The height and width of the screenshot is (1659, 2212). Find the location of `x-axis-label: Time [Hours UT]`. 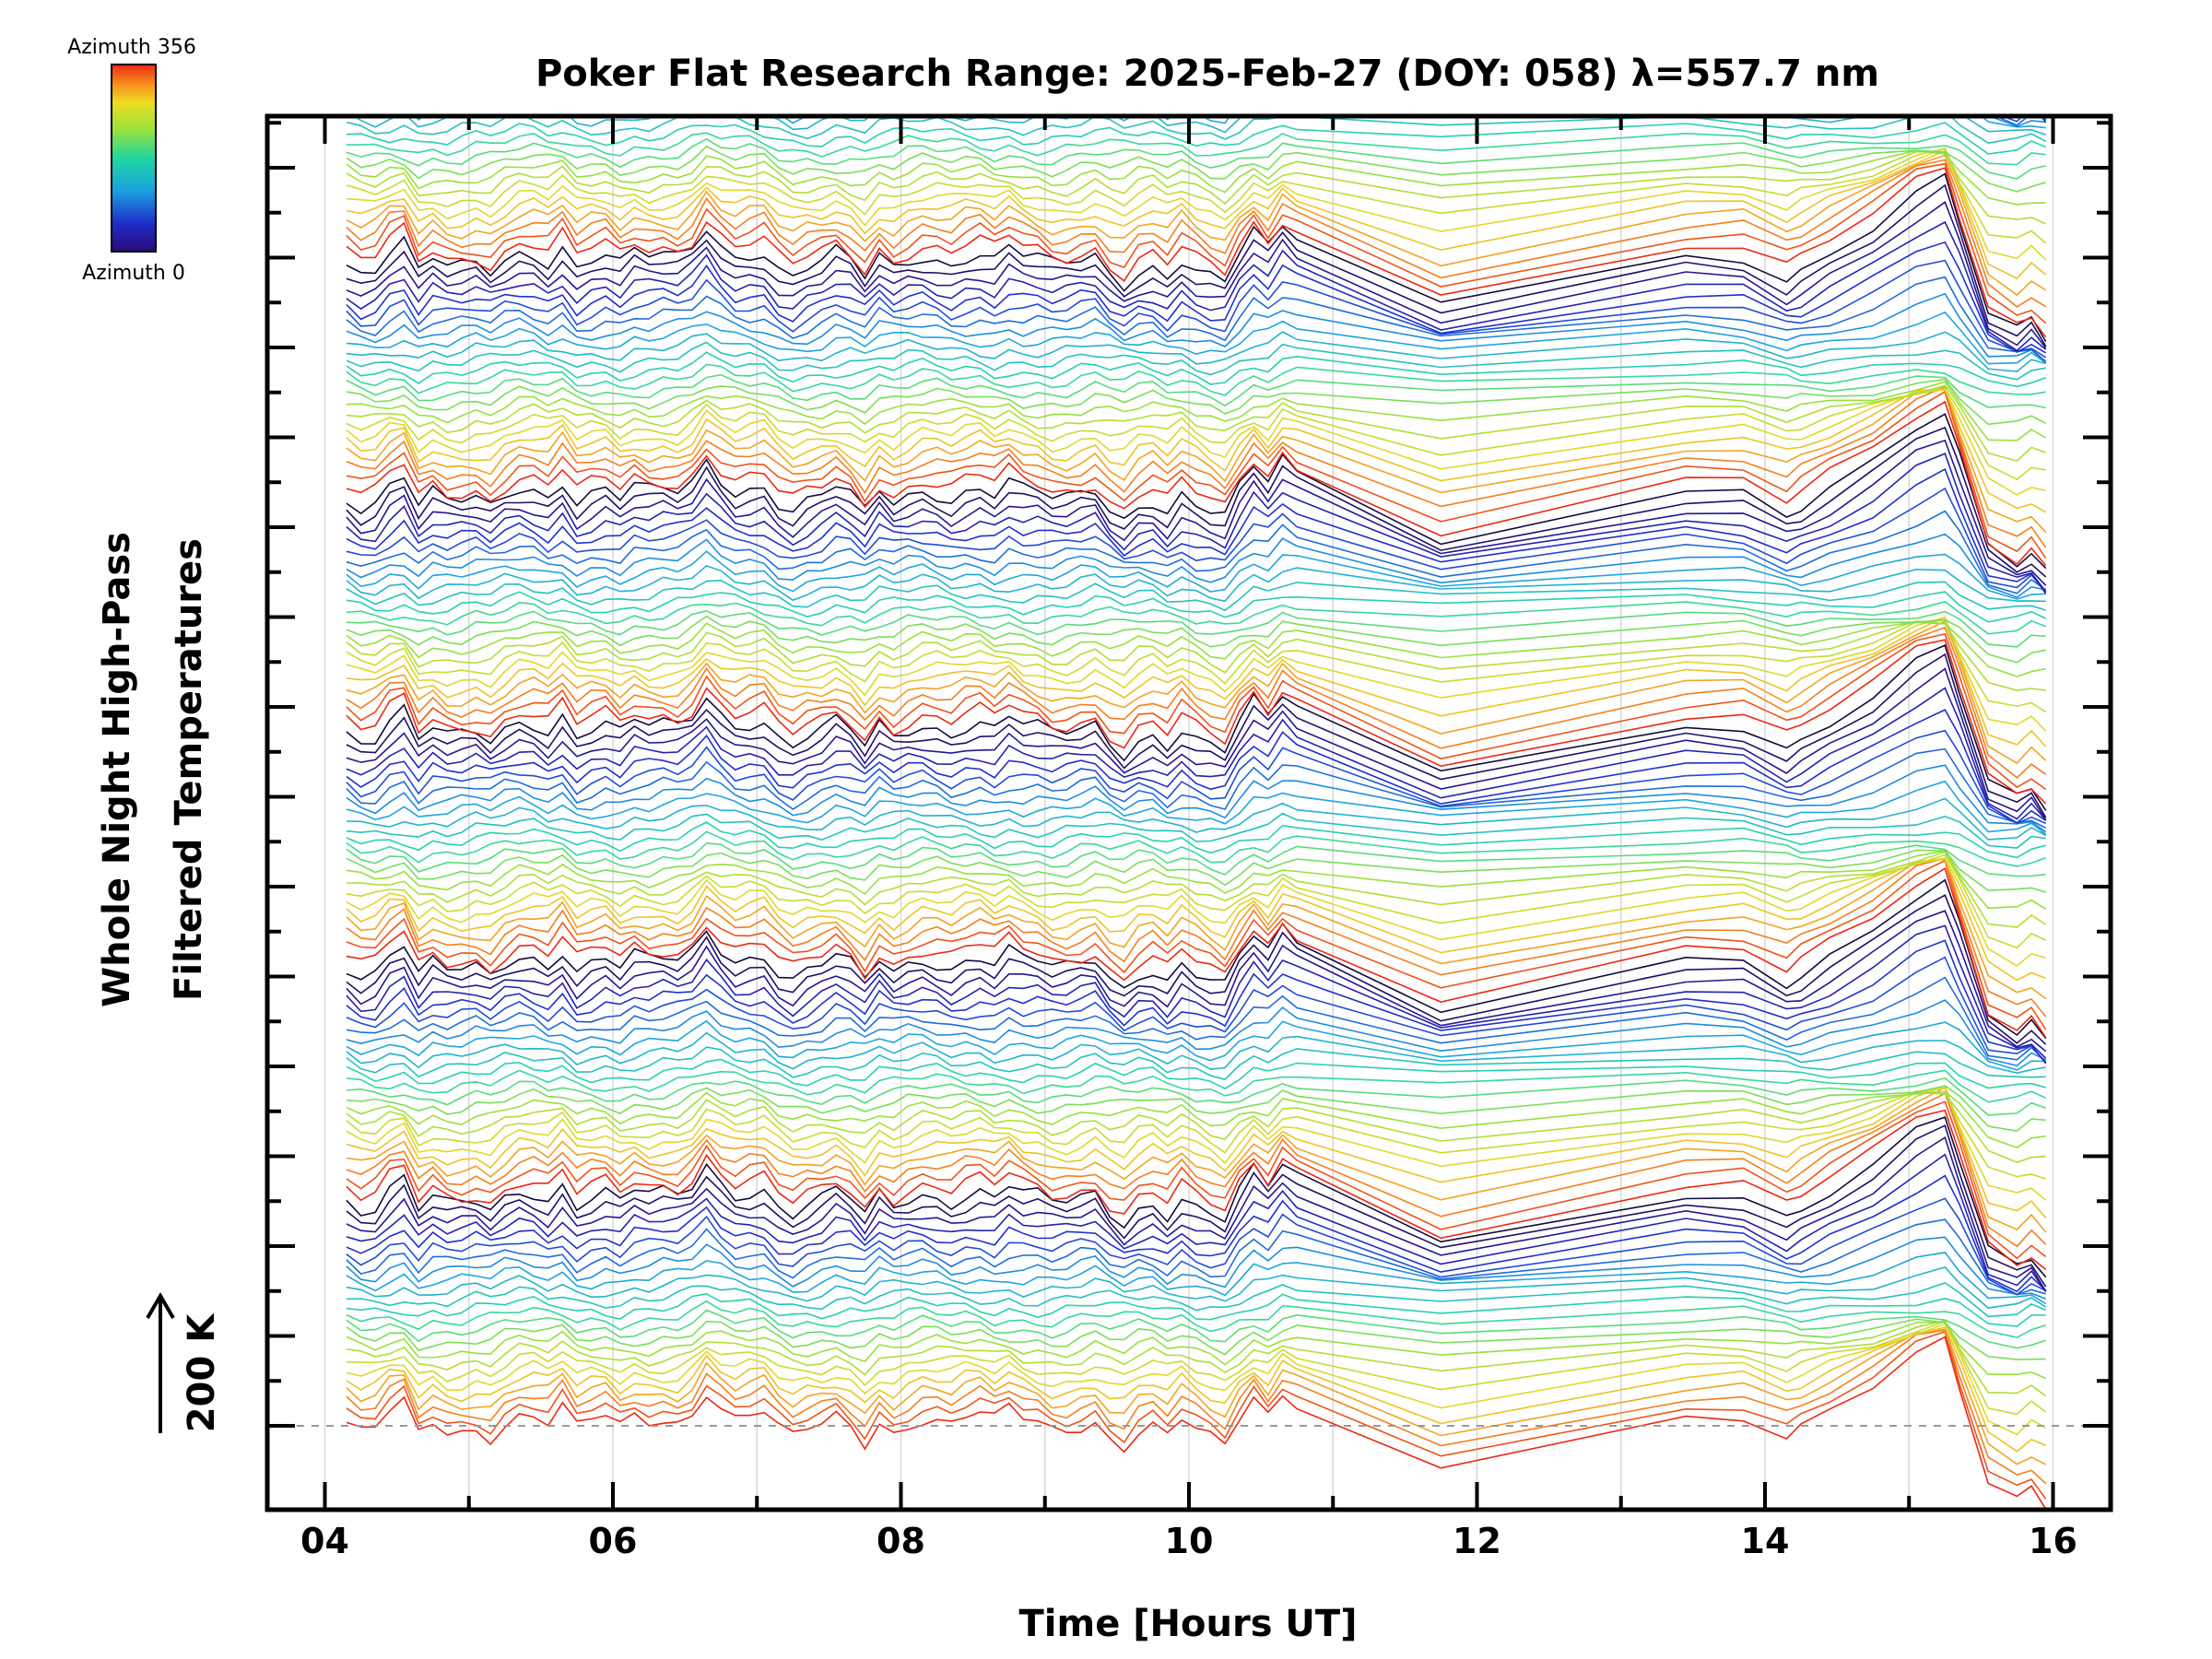

x-axis-label: Time [Hours UT] is located at coordinates (1188, 1624).